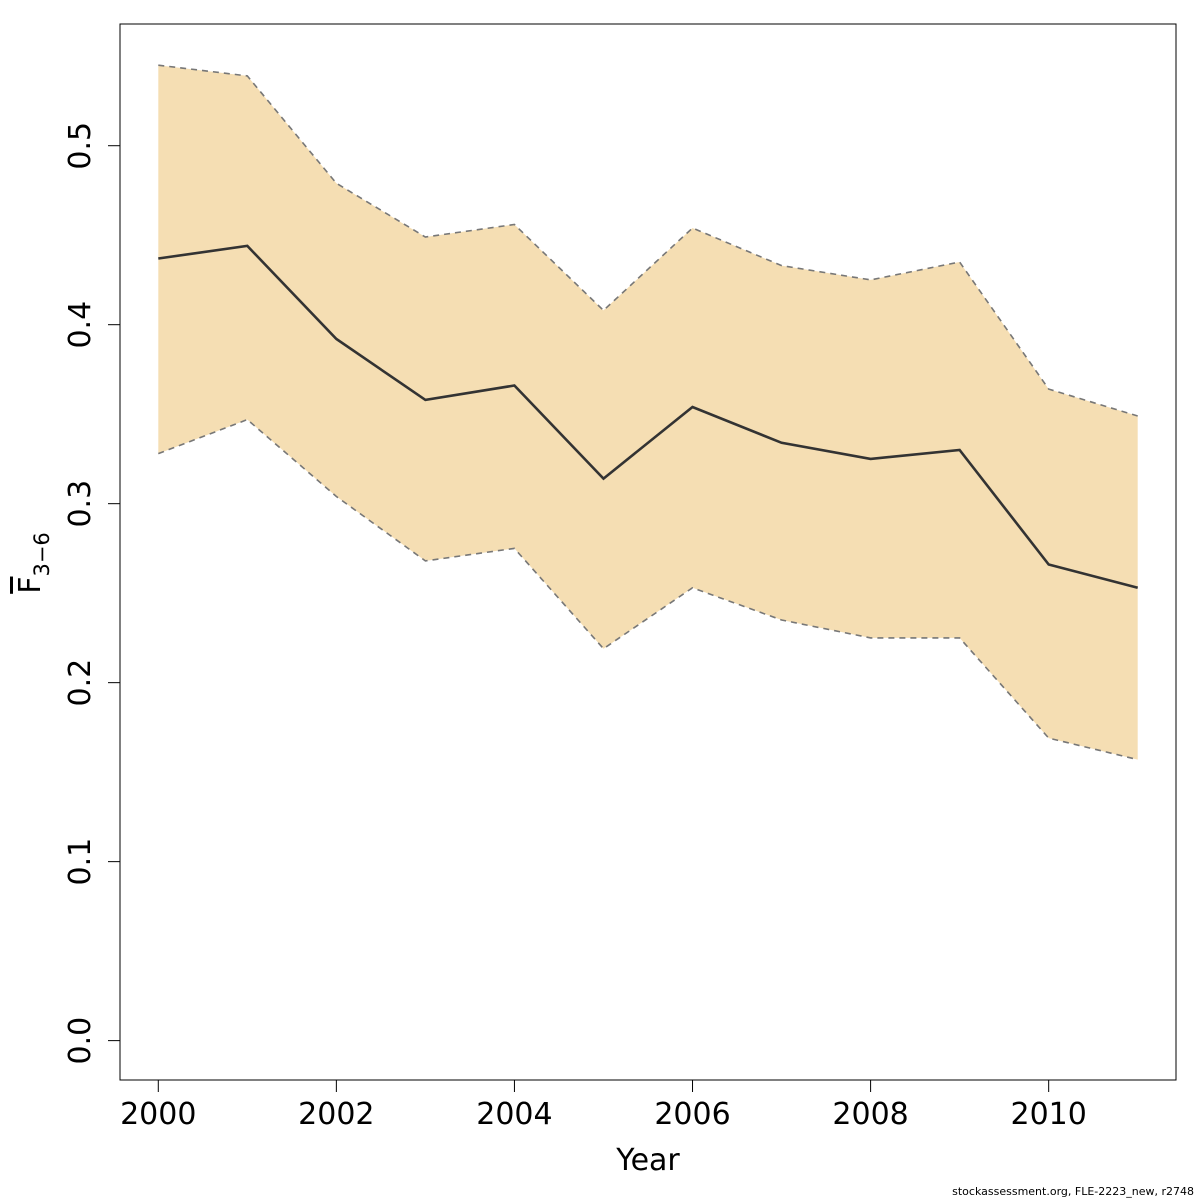 Image resolution: width=1200 pixels, height=1200 pixels. What do you see at coordinates (1073, 1191) in the screenshot?
I see `footer-note: stockassessment.org, FLE-2223_new, r2748` at bounding box center [1073, 1191].